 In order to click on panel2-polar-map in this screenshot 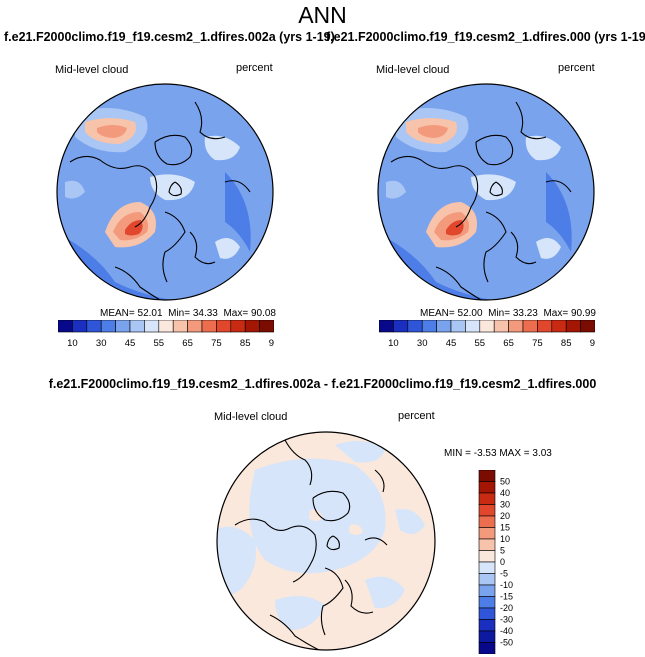, I will do `click(486, 192)`.